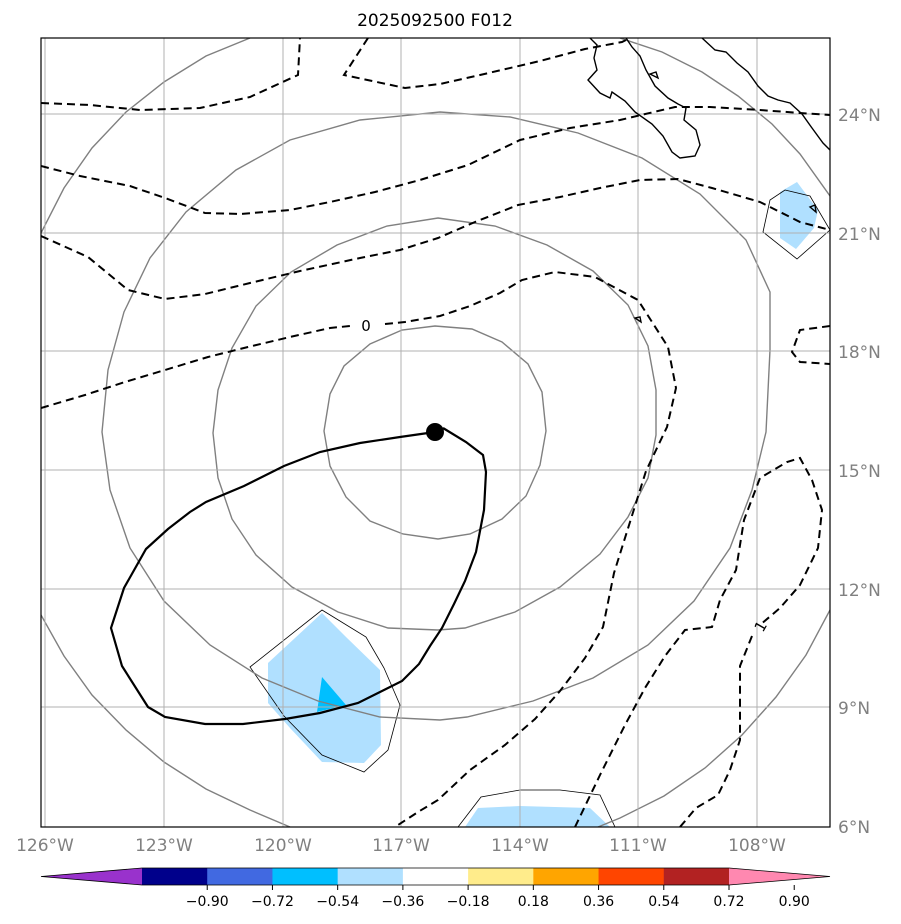 Image resolution: width=901 pixels, height=924 pixels. What do you see at coordinates (761, 626) in the screenshot?
I see `contour-label-1: 1` at bounding box center [761, 626].